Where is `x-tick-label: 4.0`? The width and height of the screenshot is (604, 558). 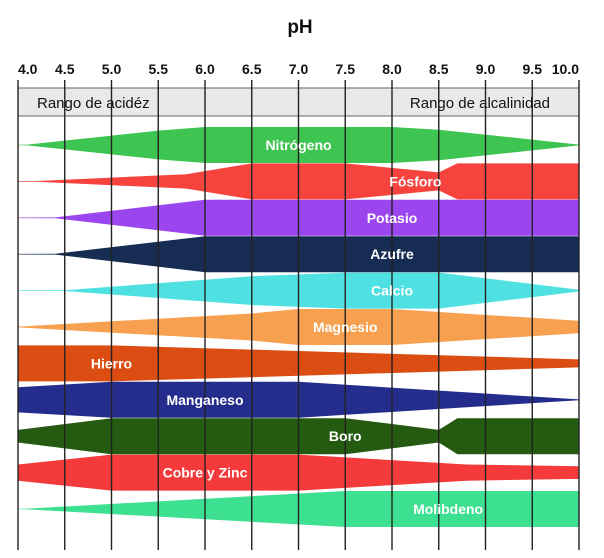
x-tick-label: 4.0 is located at coordinates (28, 69).